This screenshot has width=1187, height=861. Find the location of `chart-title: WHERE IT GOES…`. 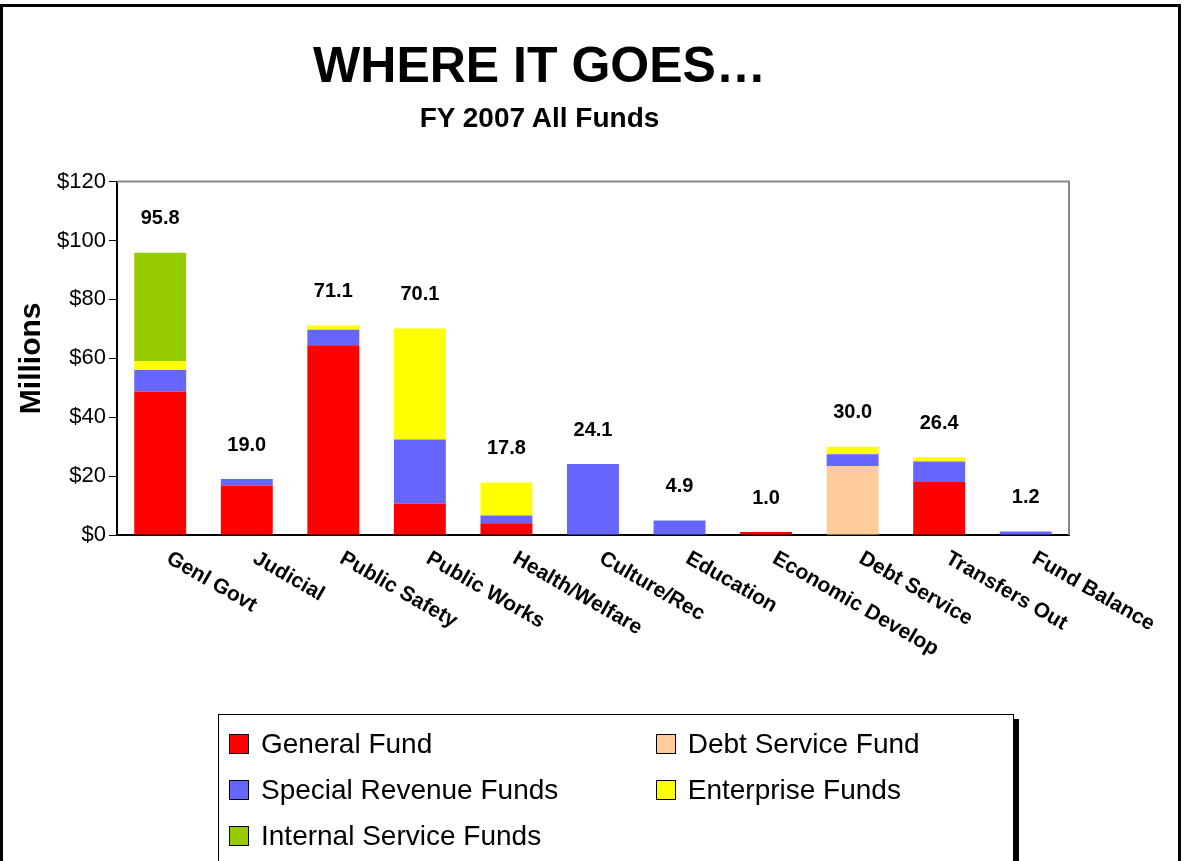

chart-title: WHERE IT GOES… is located at coordinates (539, 64).